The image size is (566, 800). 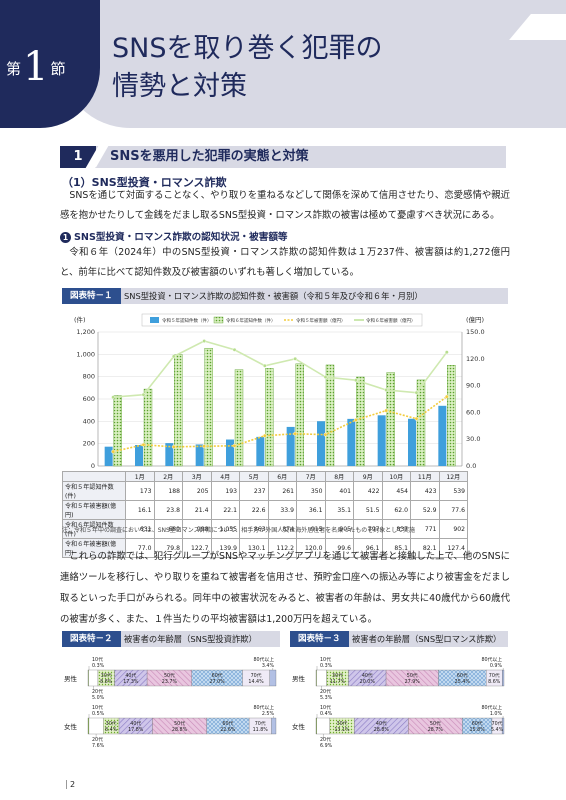 I want to click on chapter-title: SNSを取り巻く犯罪の 情勢と対策, so click(x=247, y=67).